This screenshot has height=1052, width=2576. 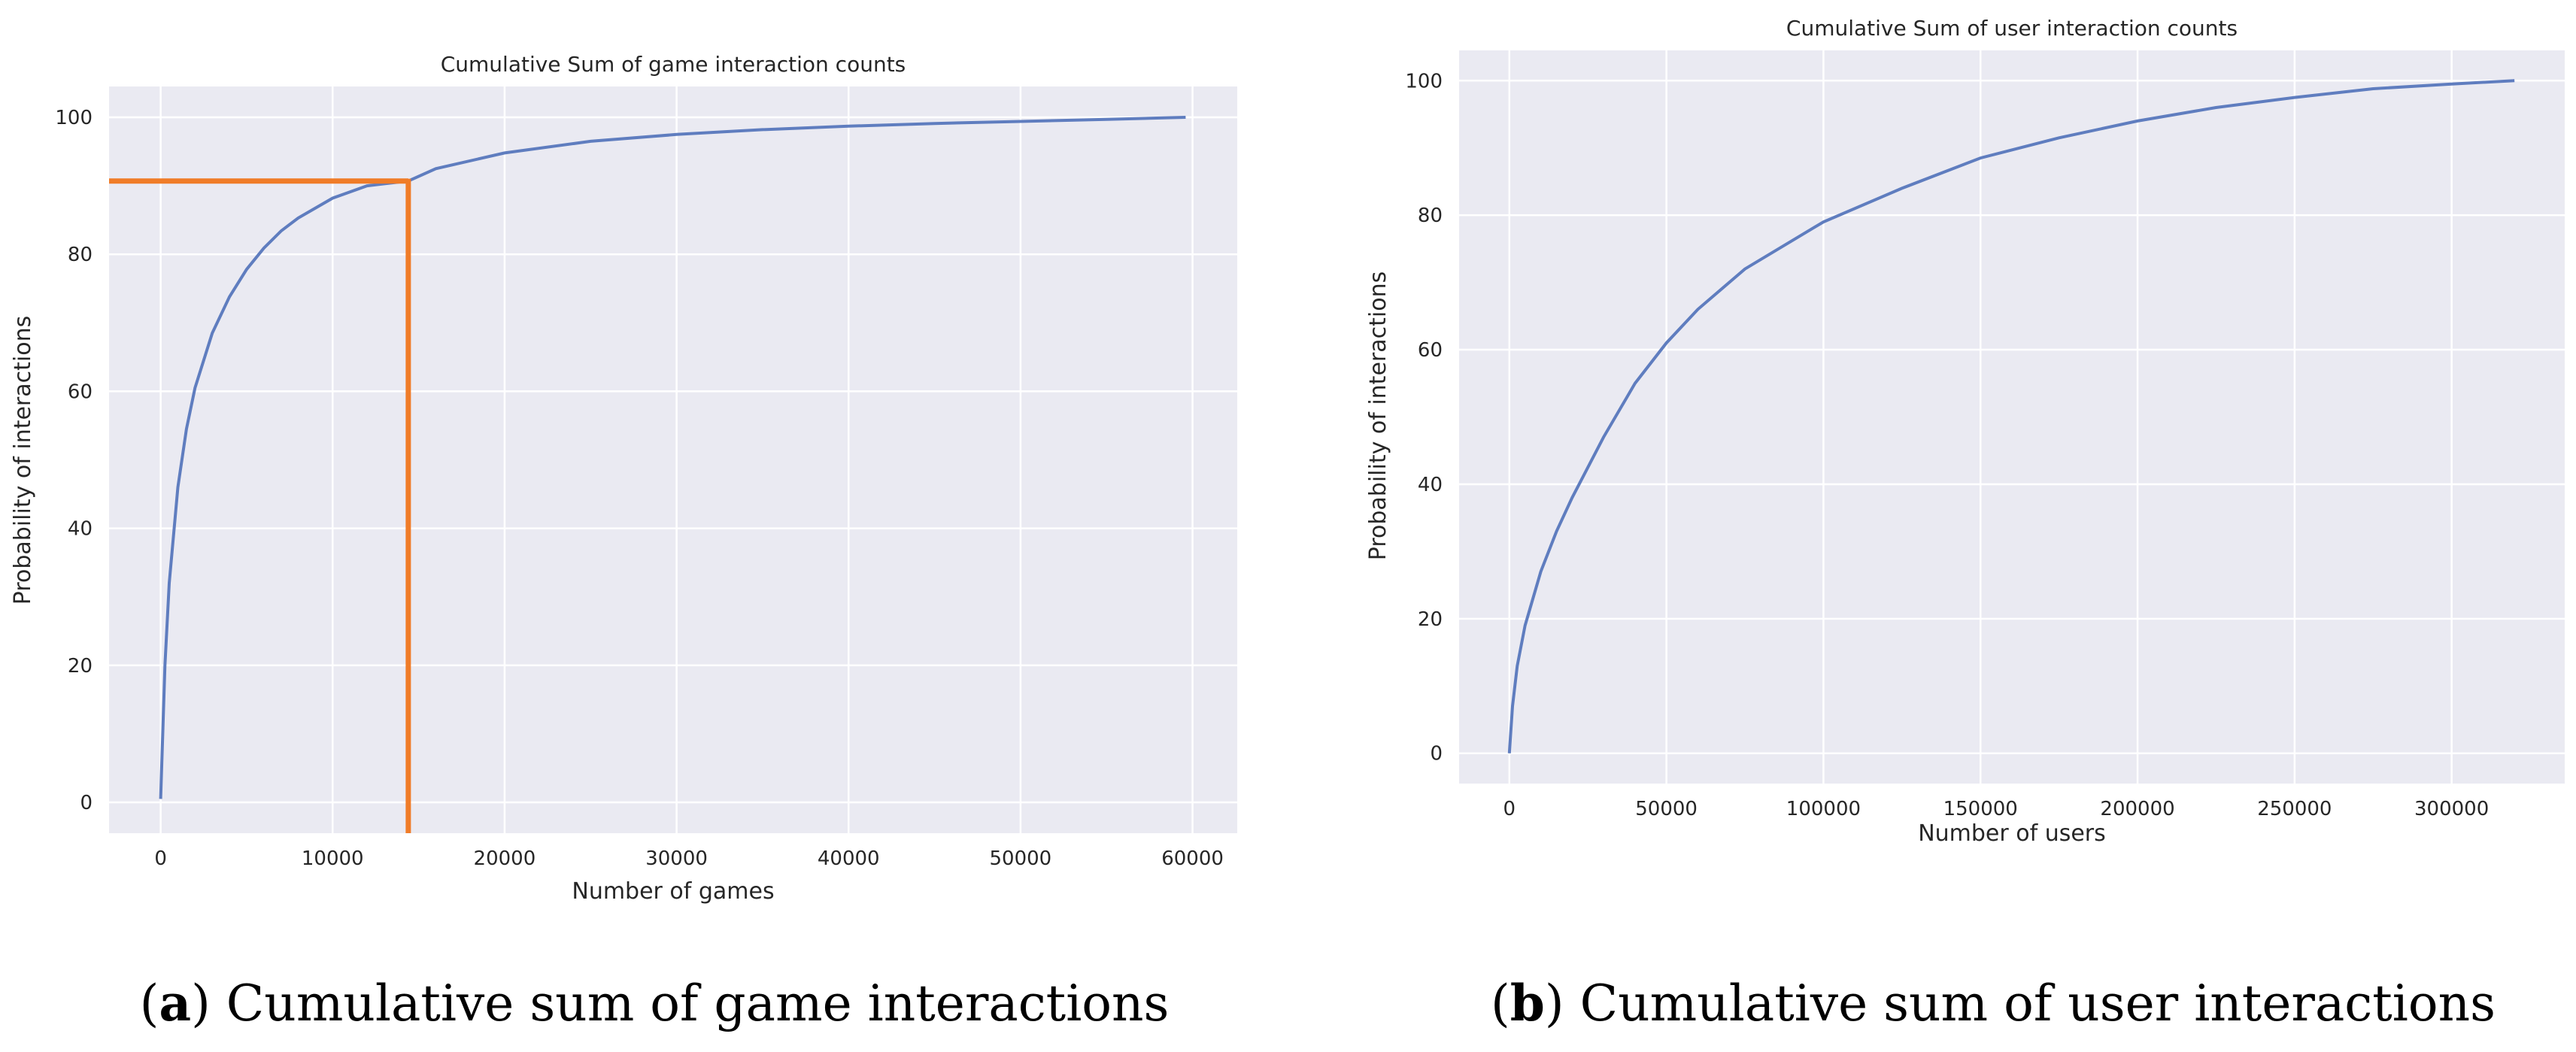 What do you see at coordinates (2451, 809) in the screenshot?
I see `chart-b-xtick-label: 300000` at bounding box center [2451, 809].